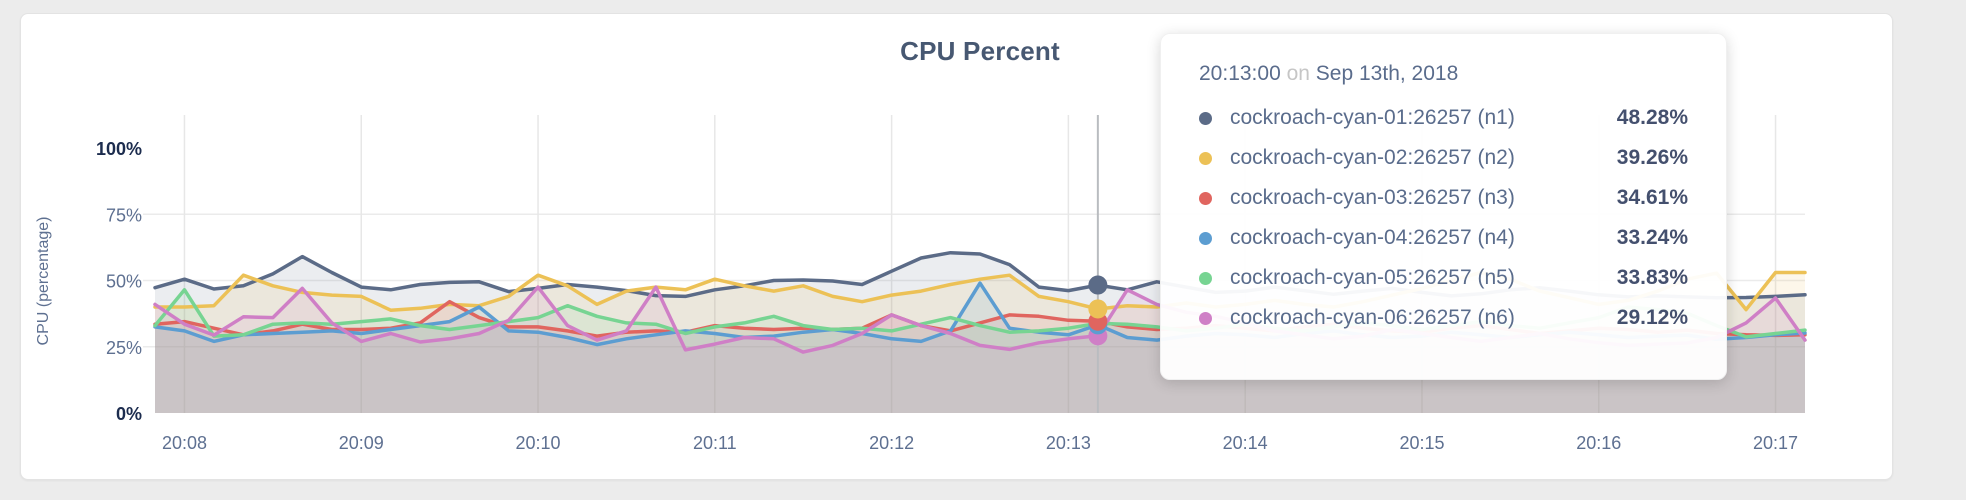 This screenshot has height=500, width=1966. Describe the element at coordinates (715, 443) in the screenshot. I see `x-tick-label: 20:11` at that location.